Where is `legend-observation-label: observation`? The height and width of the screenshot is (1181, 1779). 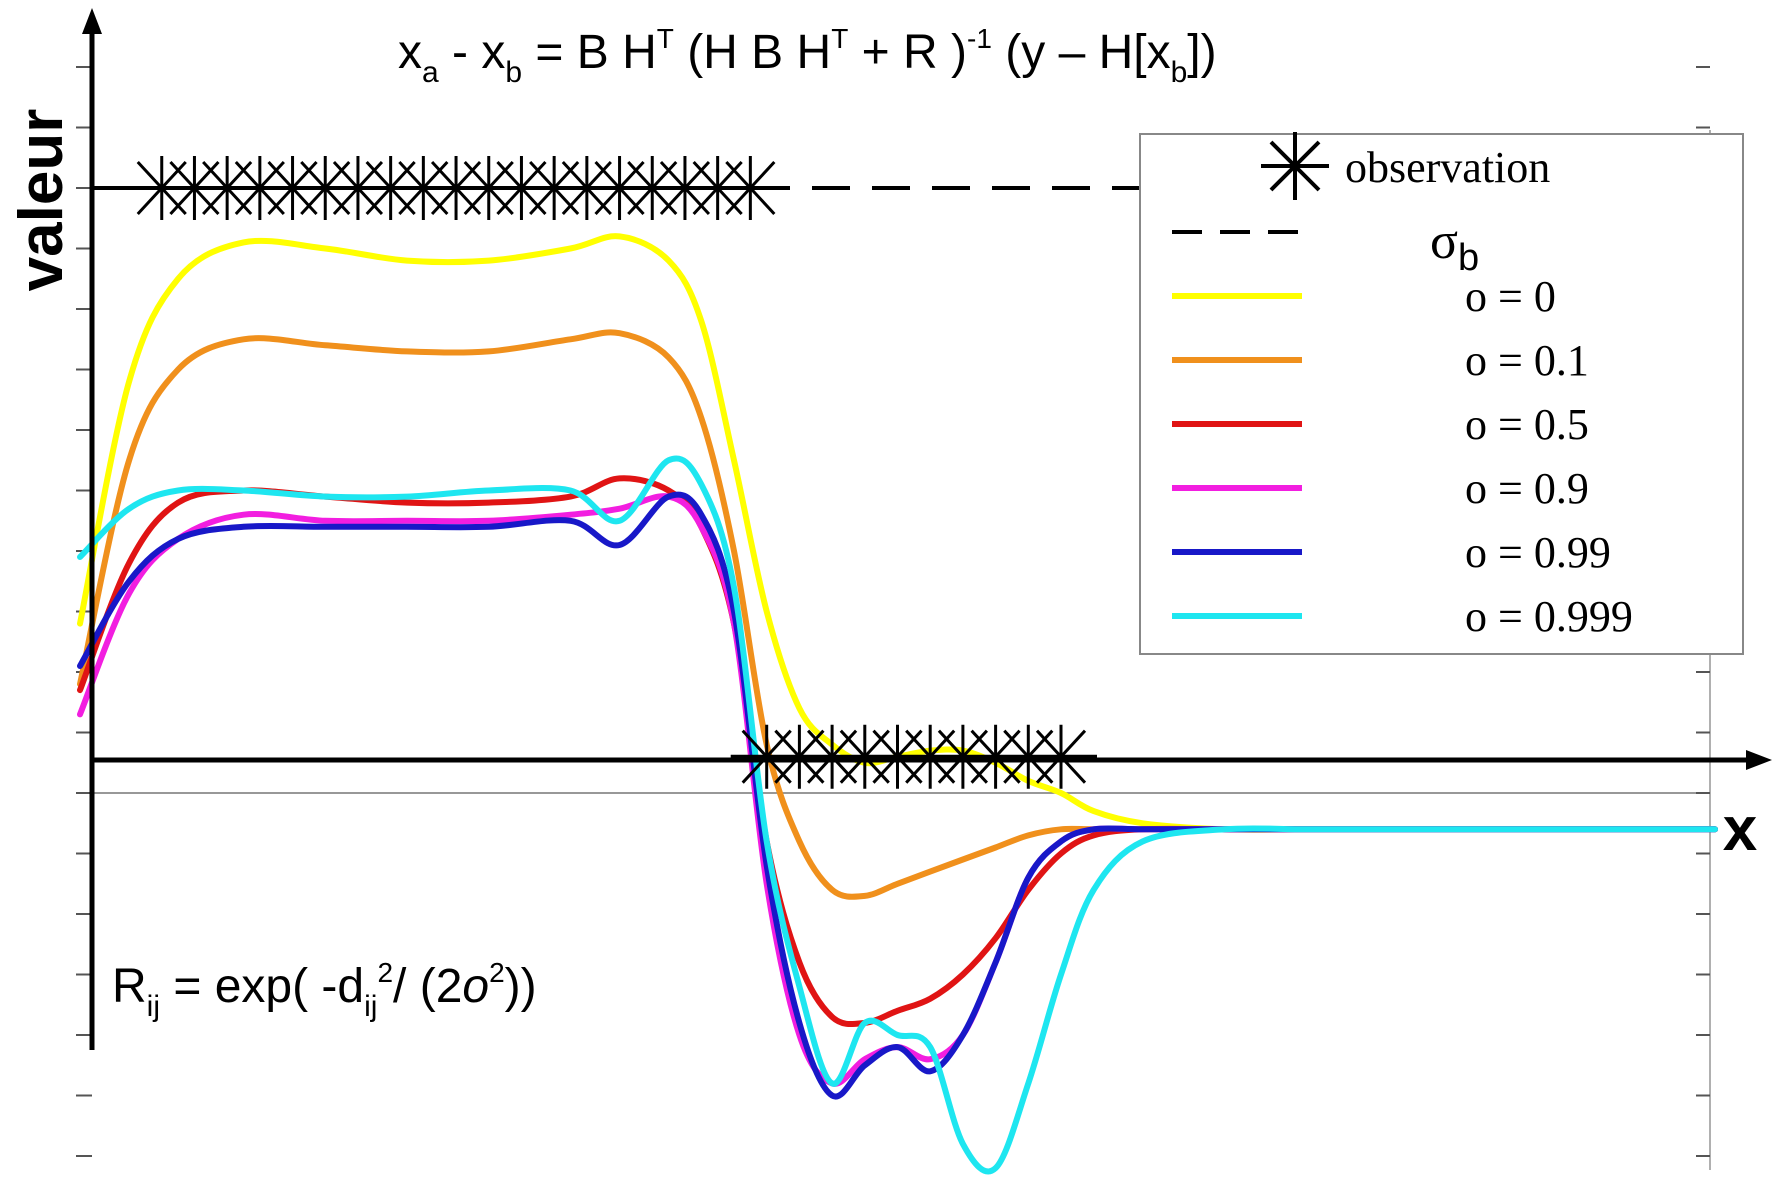
legend-observation-label: observation is located at coordinates (1447, 167).